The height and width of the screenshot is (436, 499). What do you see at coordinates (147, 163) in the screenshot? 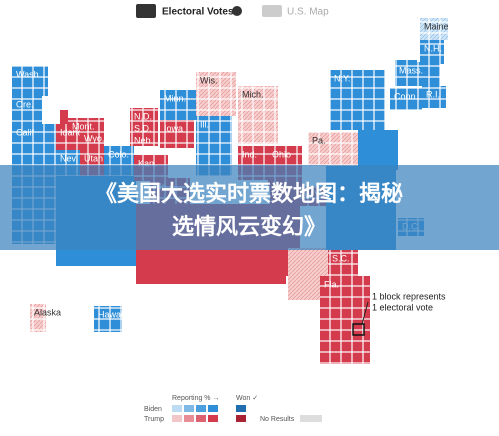
I see `state-label: Kan.` at bounding box center [147, 163].